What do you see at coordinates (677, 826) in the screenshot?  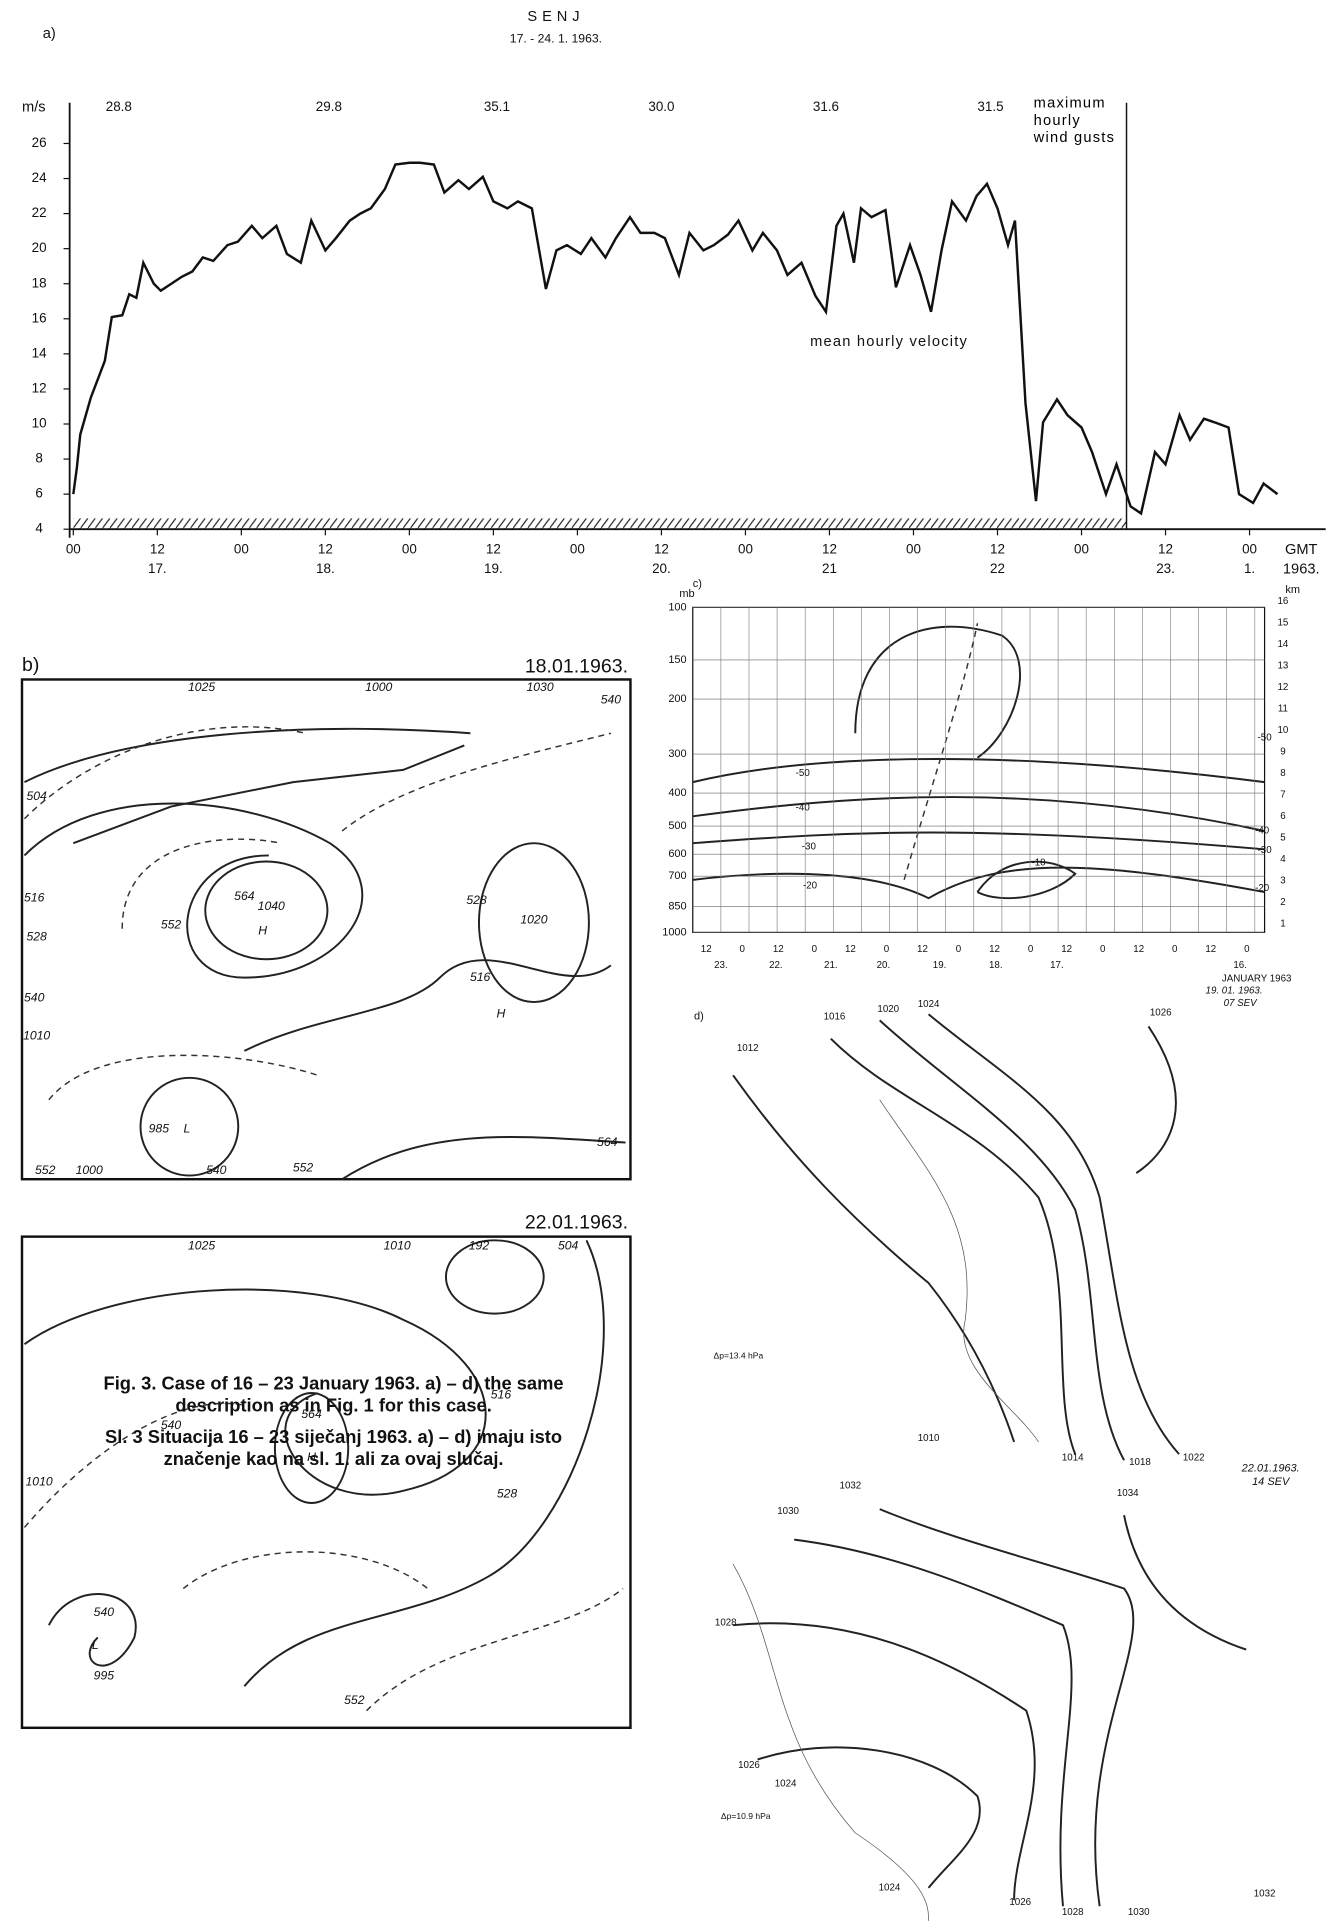 I see `pressure-label: 500` at bounding box center [677, 826].